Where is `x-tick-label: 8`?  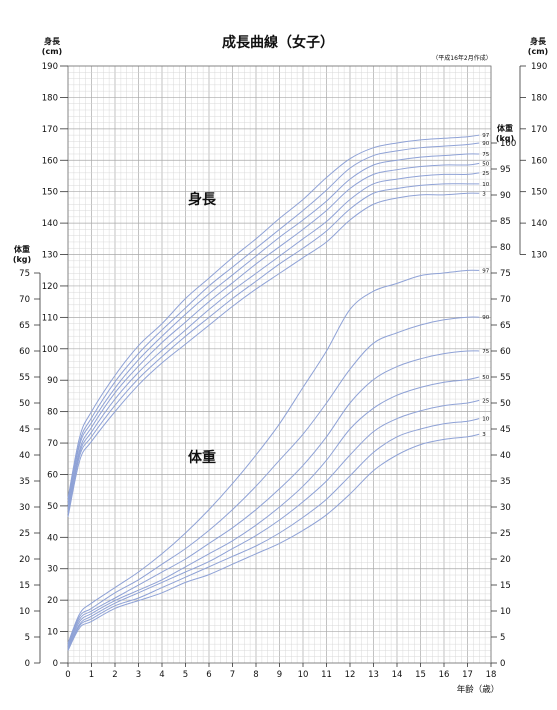 x-tick-label: 8 is located at coordinates (255, 675).